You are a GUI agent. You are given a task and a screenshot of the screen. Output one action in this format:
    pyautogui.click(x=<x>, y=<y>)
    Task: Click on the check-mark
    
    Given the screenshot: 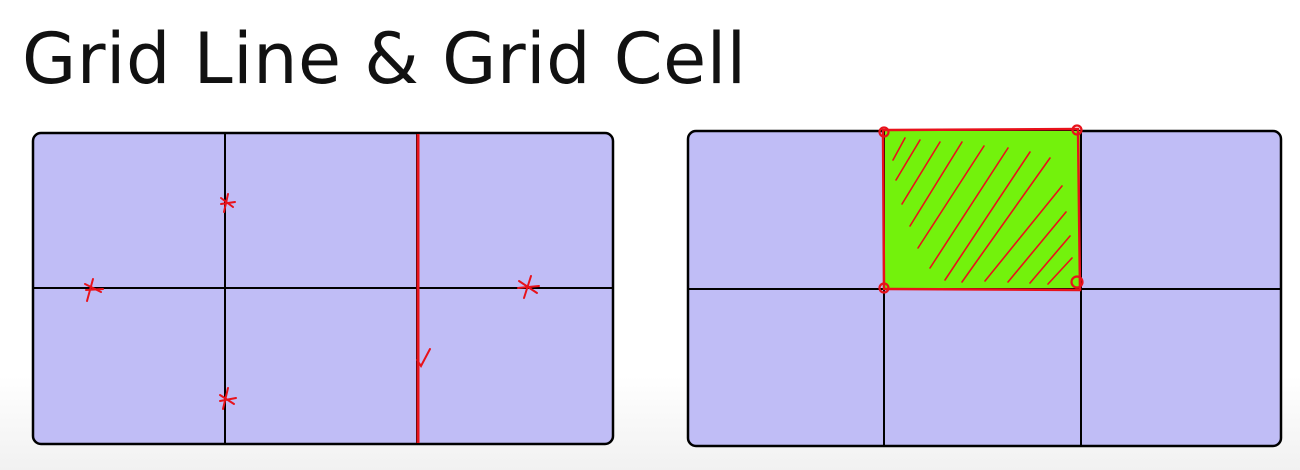 What is the action you would take?
    pyautogui.click(x=423, y=358)
    